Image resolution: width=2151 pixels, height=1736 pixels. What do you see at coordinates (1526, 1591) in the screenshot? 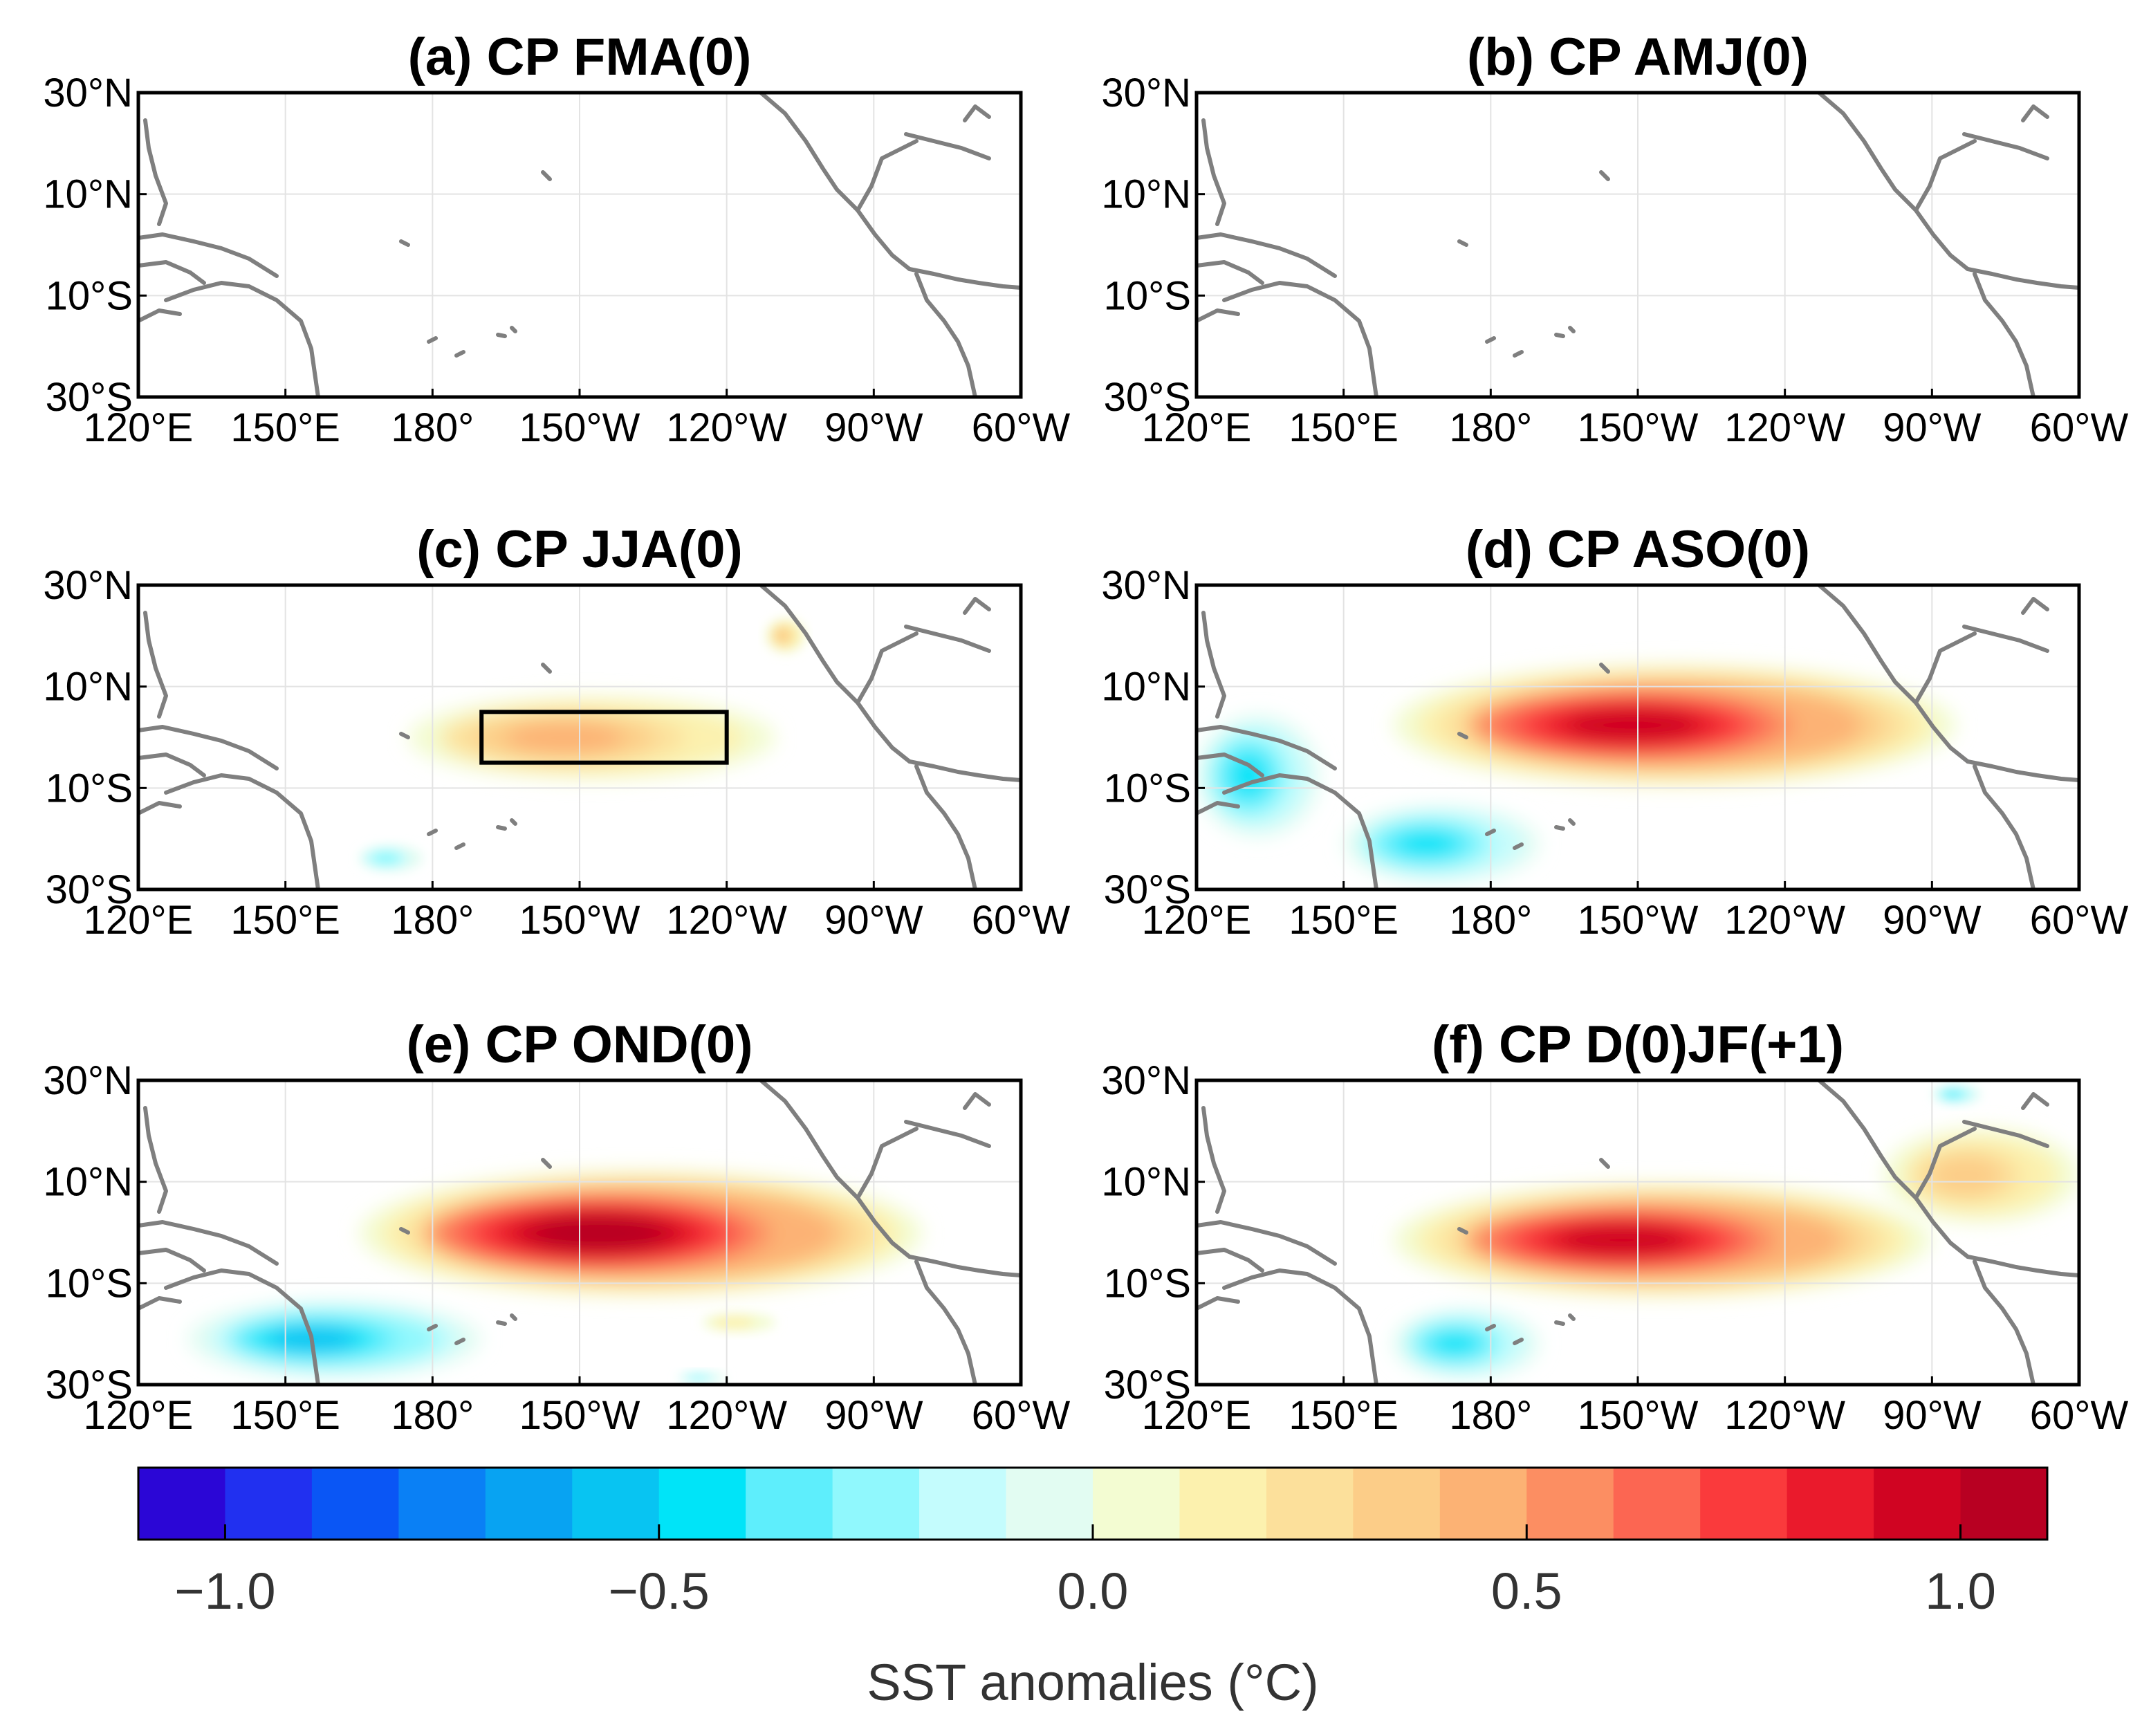
I see `colorbar-tick-label: 0.5` at bounding box center [1526, 1591].